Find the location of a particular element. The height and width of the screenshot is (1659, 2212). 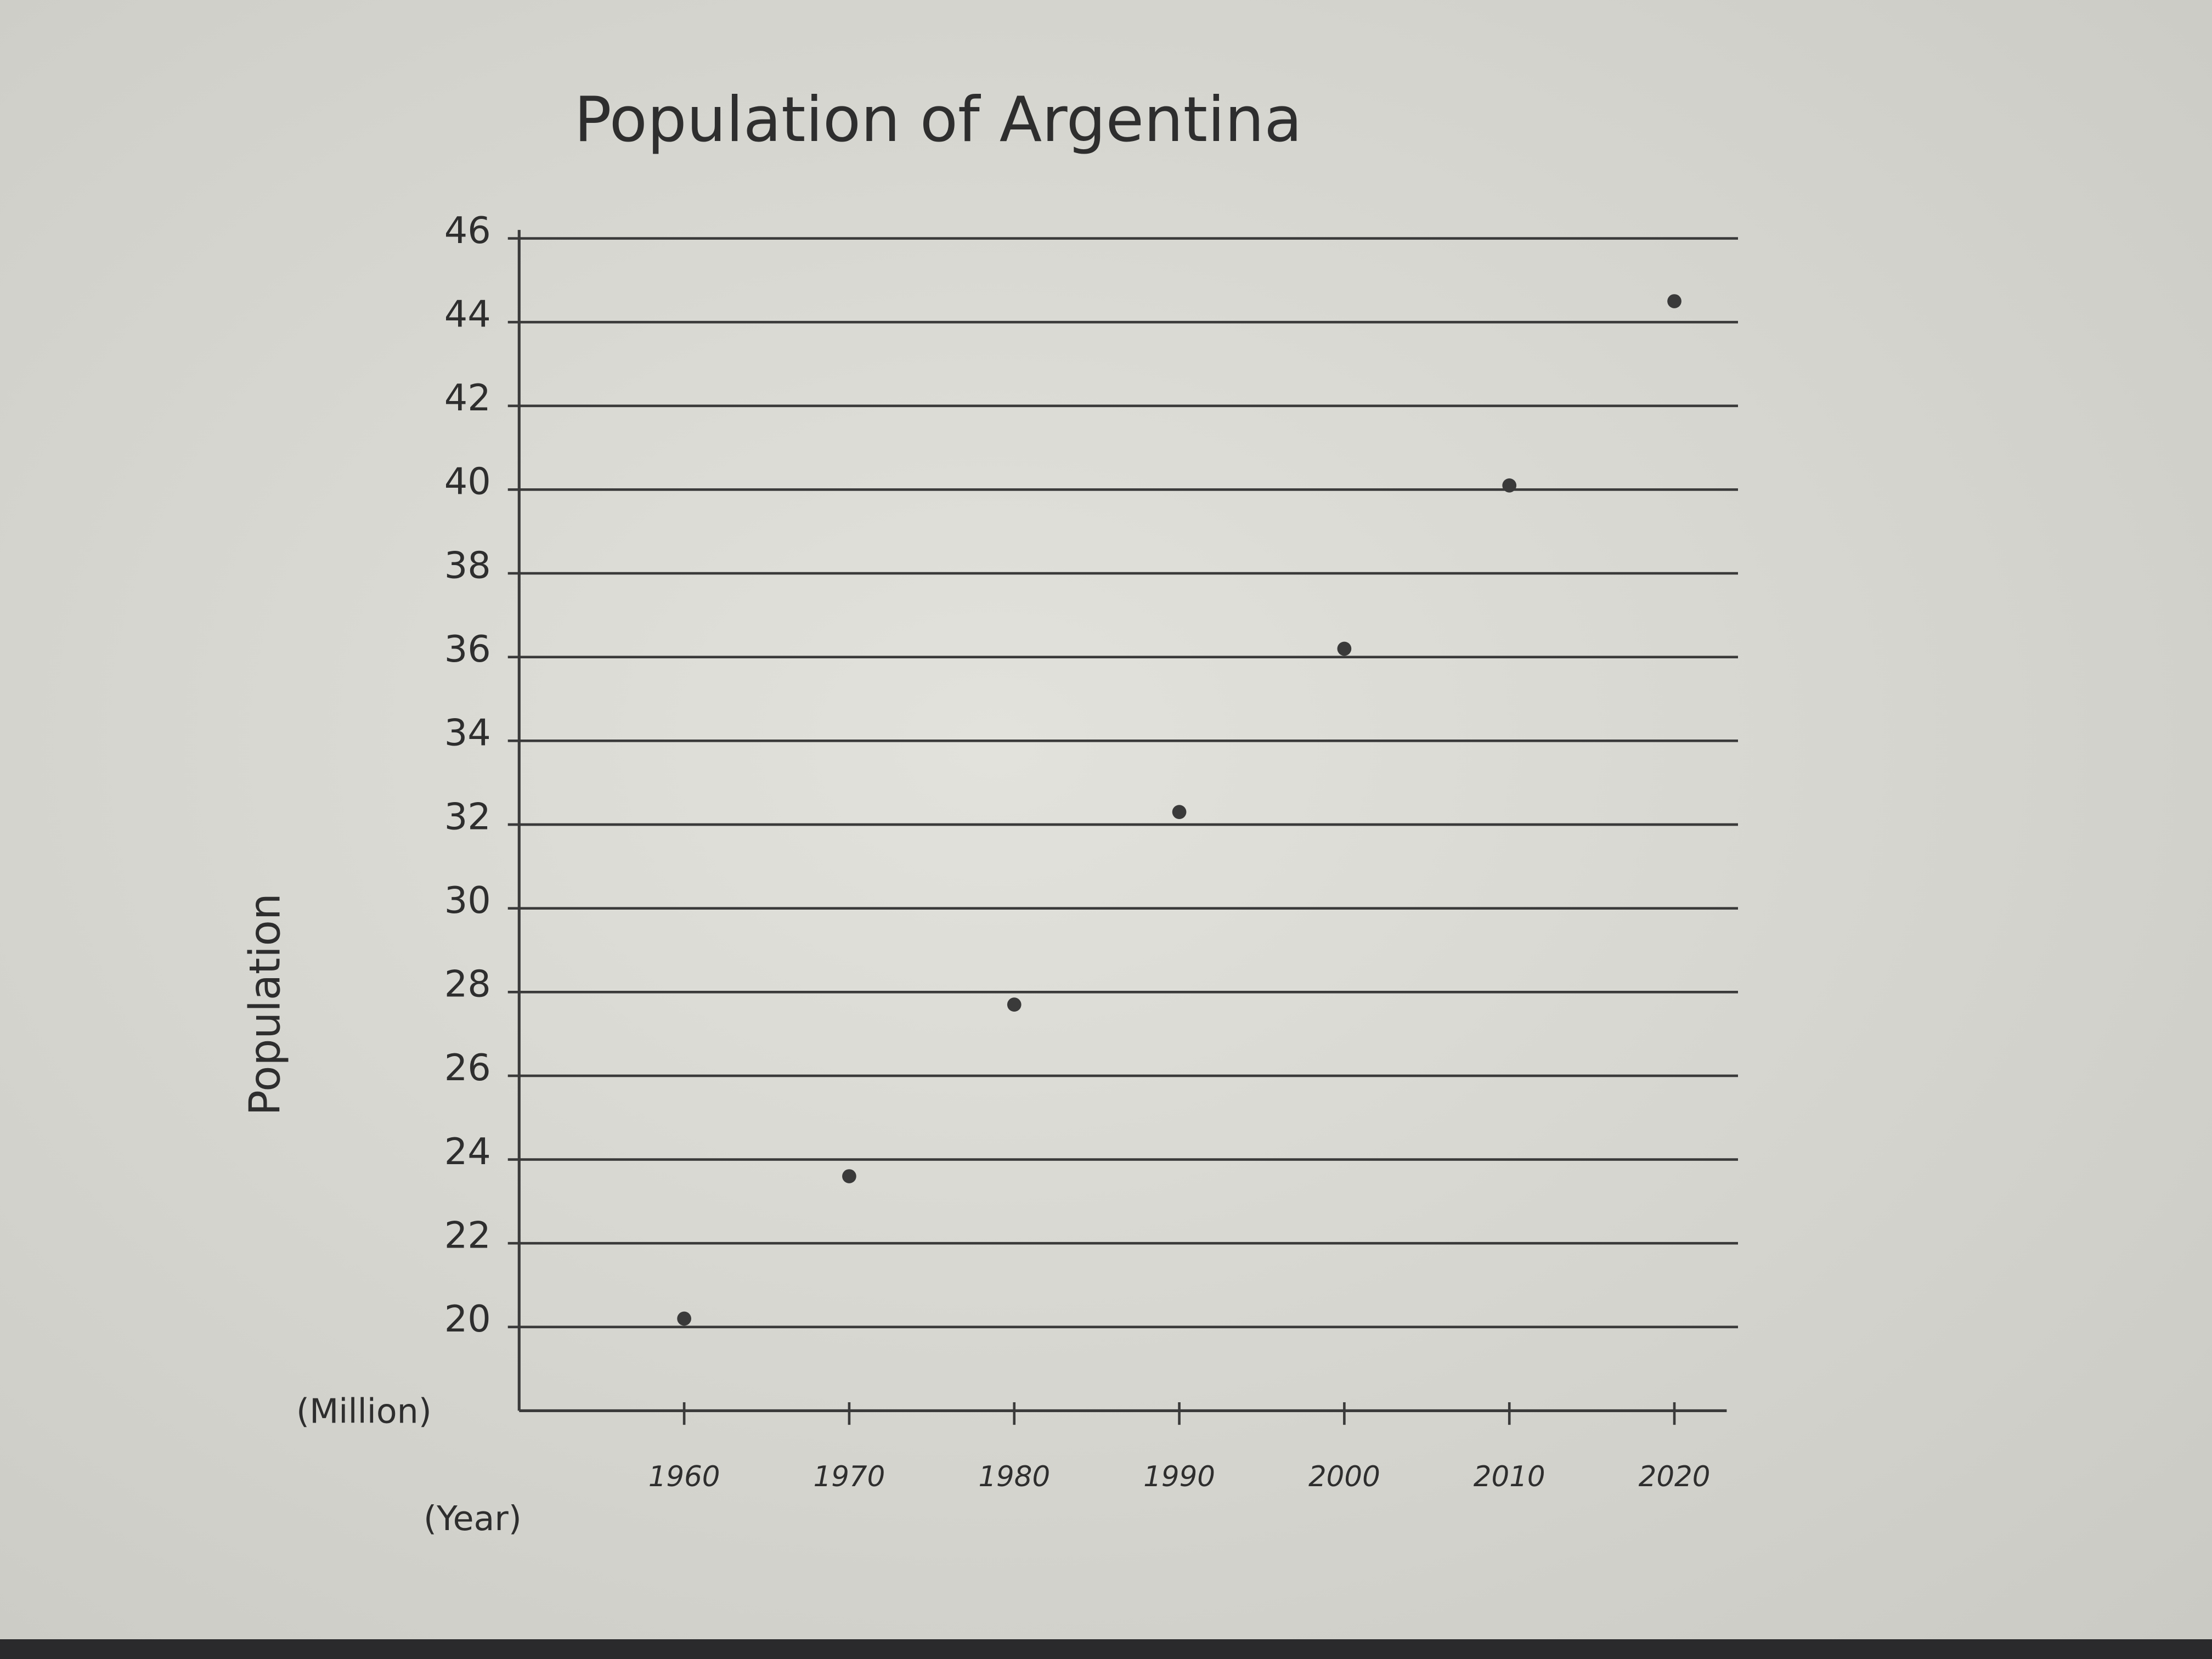

y-tick-label: 26 is located at coordinates (467, 1067).